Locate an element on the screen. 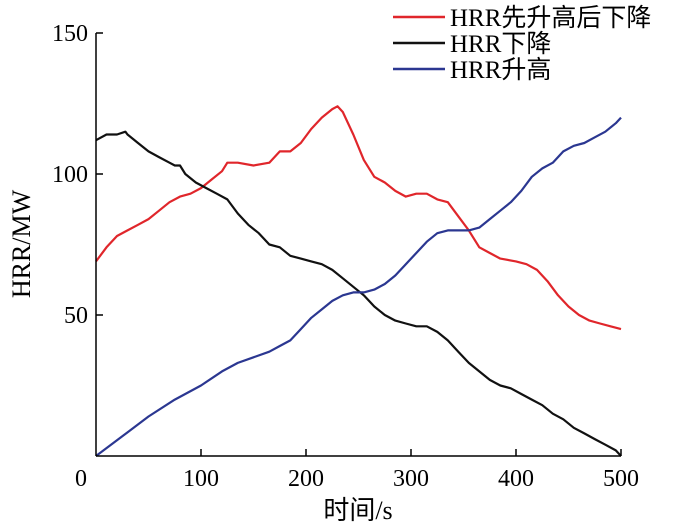  legend-label-1: HRR先升高后下降 is located at coordinates (550, 18).